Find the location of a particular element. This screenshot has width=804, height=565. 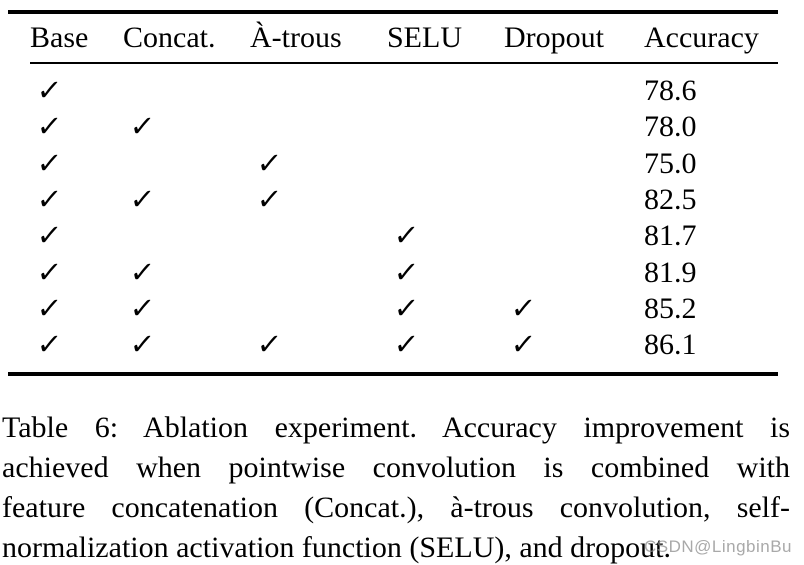

table-row: ✓ 78.6 is located at coordinates (404, 91).